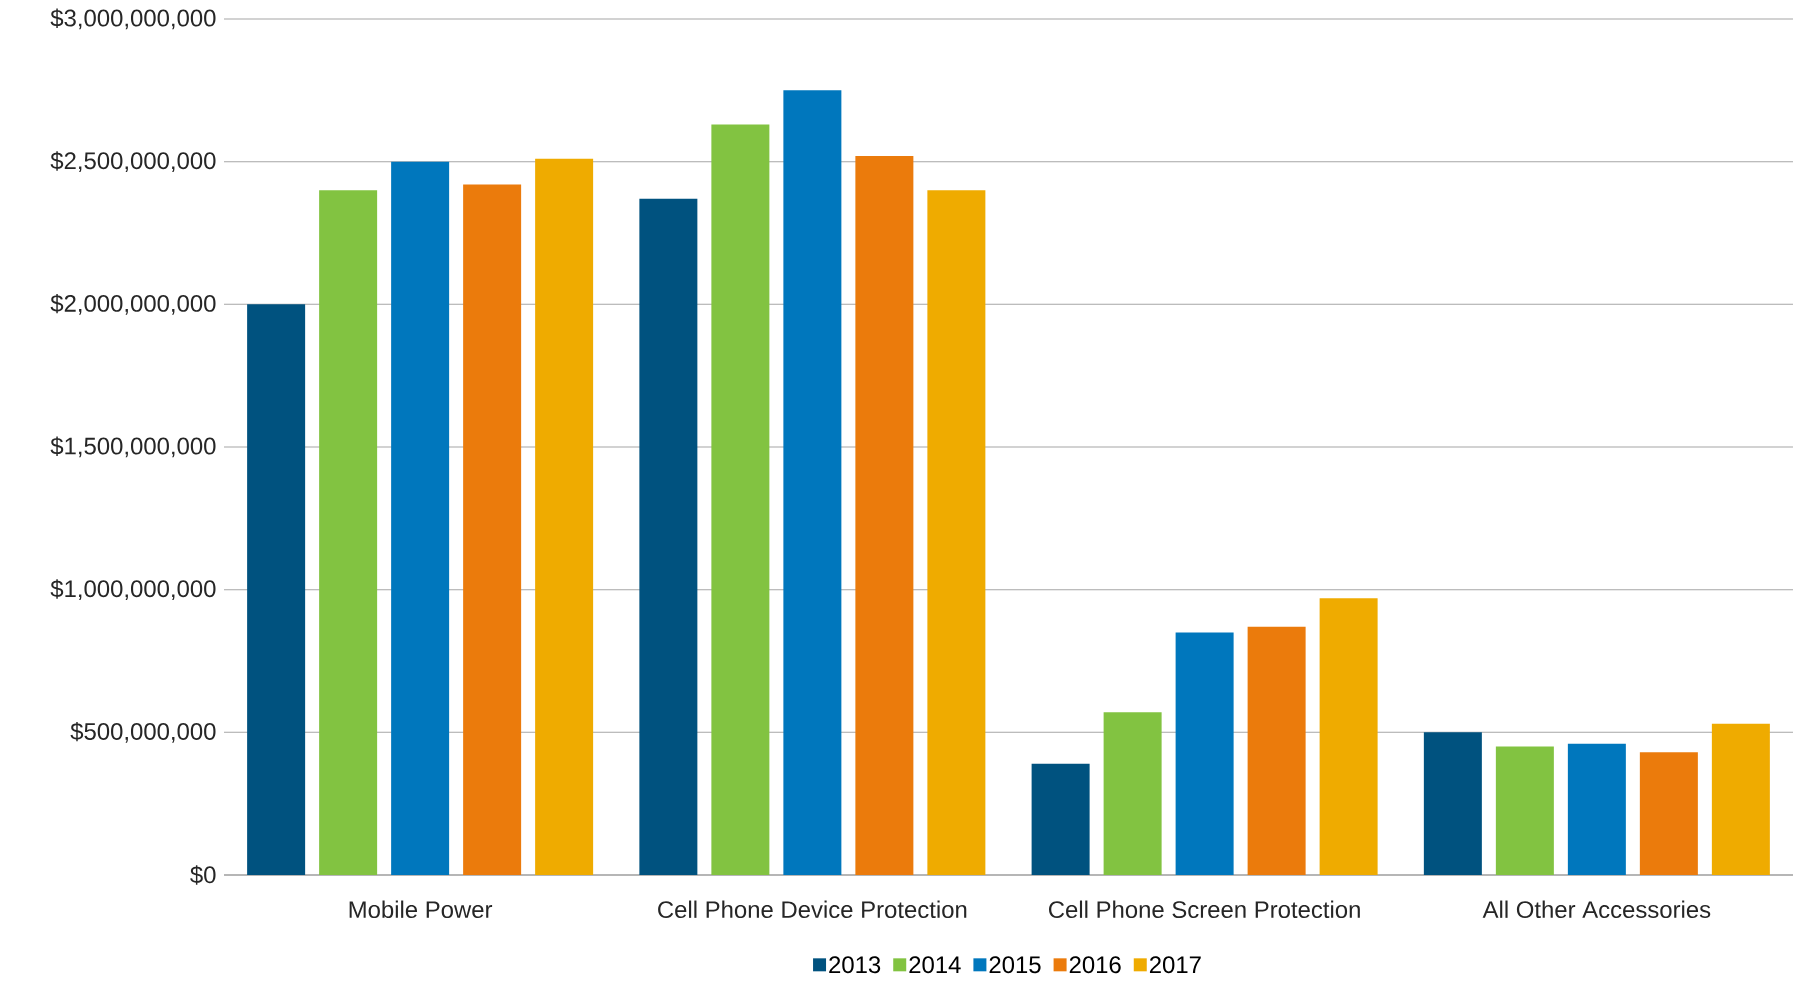  I want to click on y-tick-label: $500,000,000, so click(143, 732).